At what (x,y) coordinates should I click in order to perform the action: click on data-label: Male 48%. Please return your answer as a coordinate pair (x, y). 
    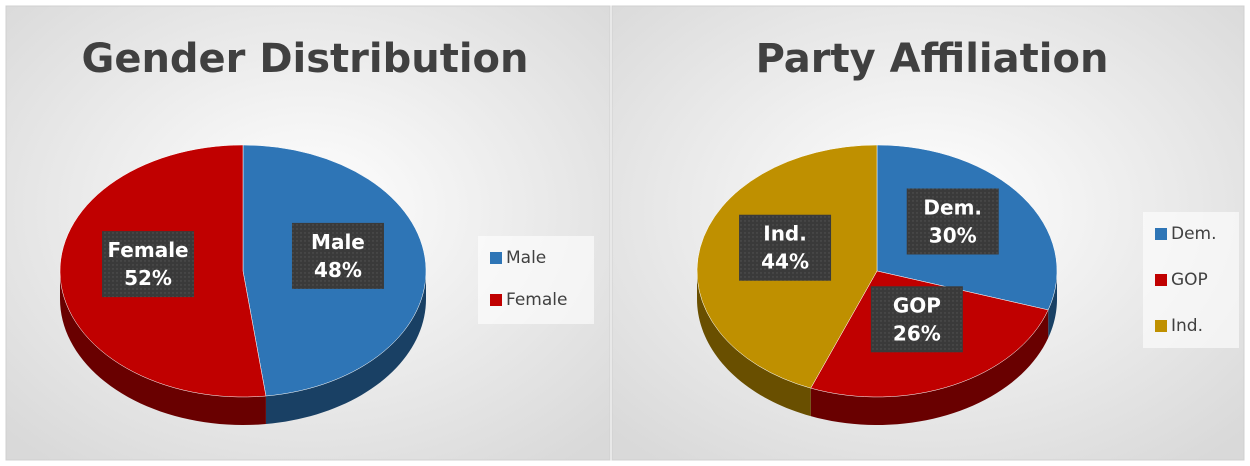
    Looking at the image, I should click on (338, 256).